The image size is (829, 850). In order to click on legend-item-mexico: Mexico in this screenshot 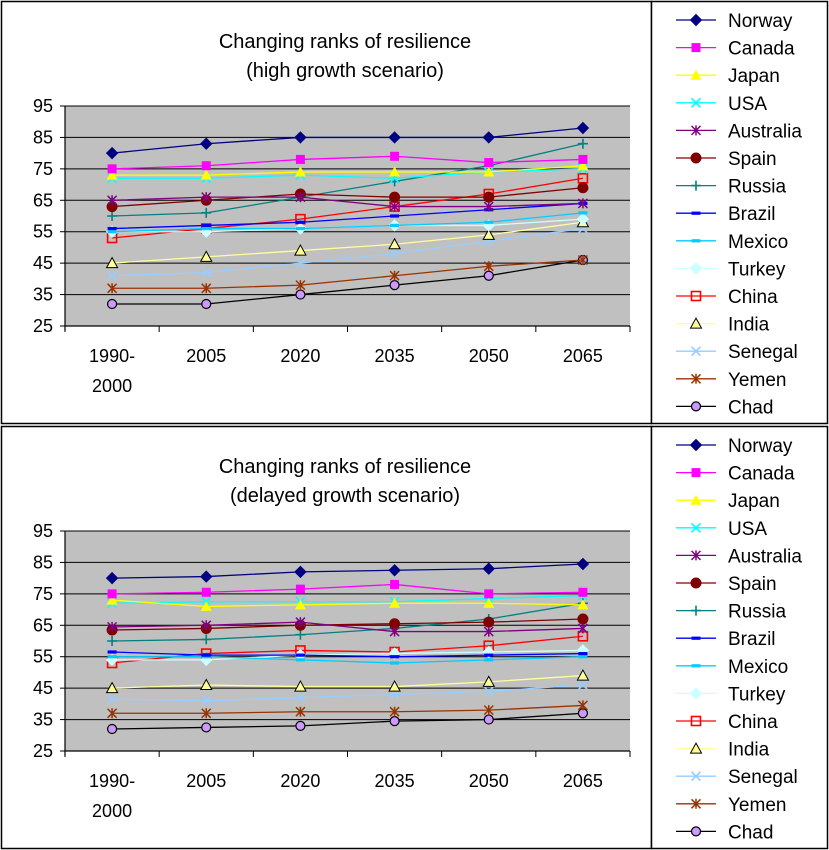, I will do `click(732, 242)`.